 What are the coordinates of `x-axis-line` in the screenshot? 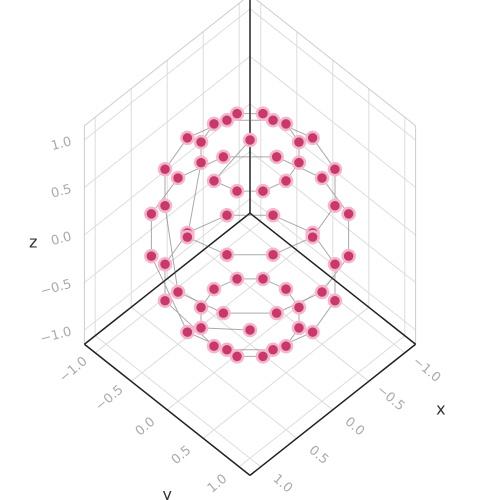 It's located at (333, 409).